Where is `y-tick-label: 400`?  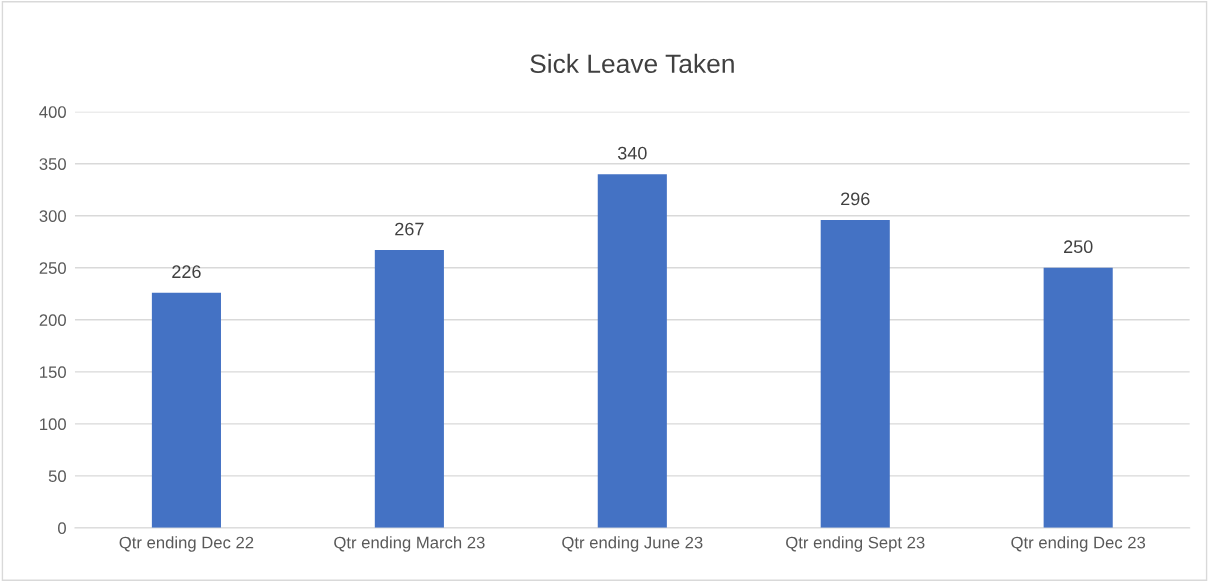 y-tick-label: 400 is located at coordinates (52, 112).